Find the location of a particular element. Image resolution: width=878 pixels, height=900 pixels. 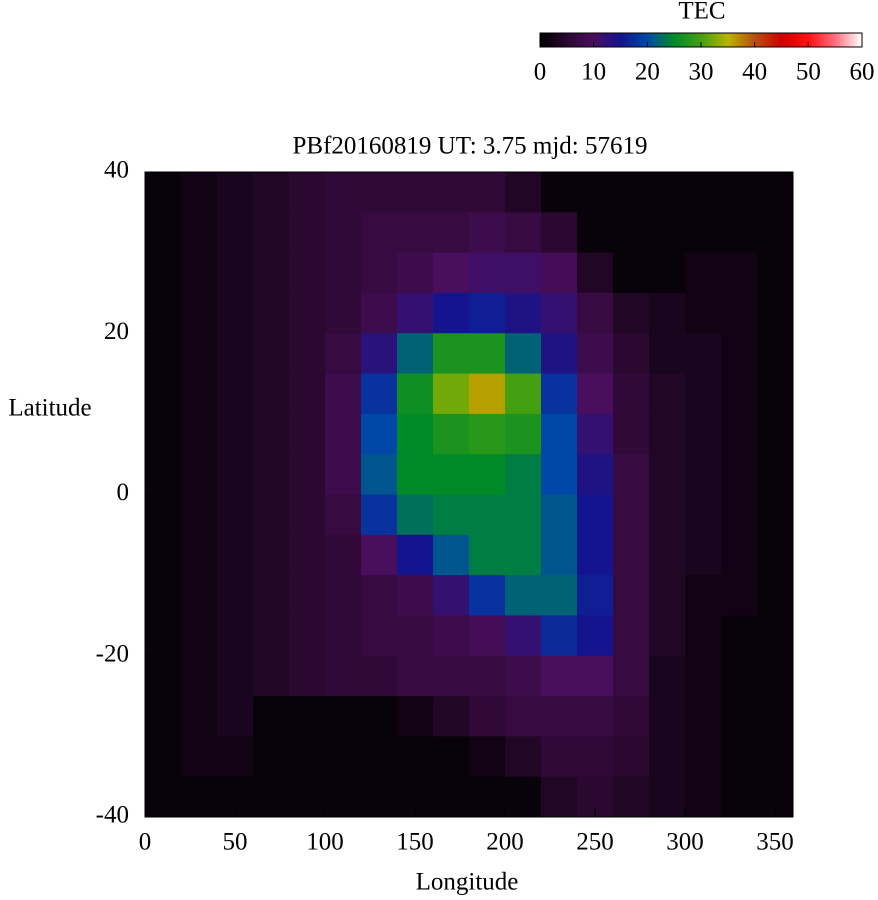

x-tick-label: 250 is located at coordinates (595, 842).